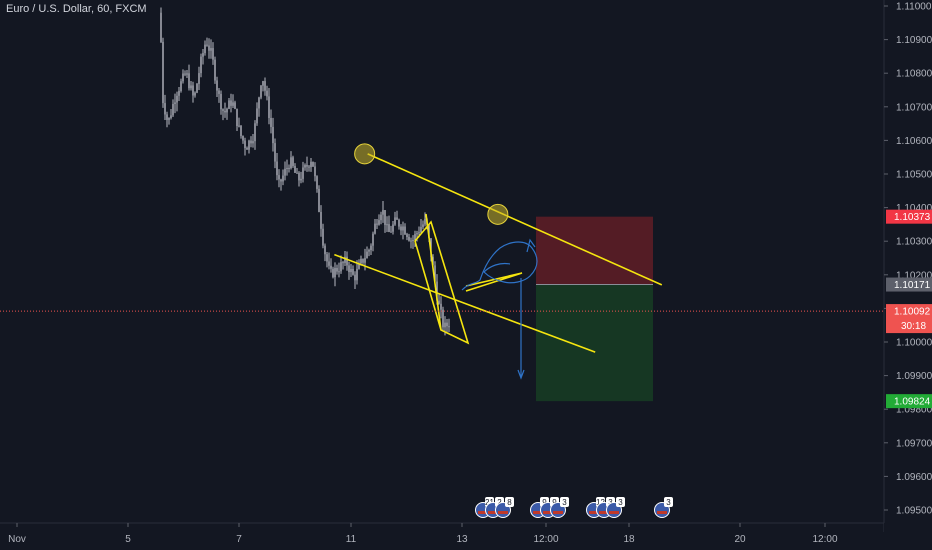 Image resolution: width=932 pixels, height=550 pixels. What do you see at coordinates (912, 402) in the screenshot?
I see `target-price-label: 1.09824` at bounding box center [912, 402].